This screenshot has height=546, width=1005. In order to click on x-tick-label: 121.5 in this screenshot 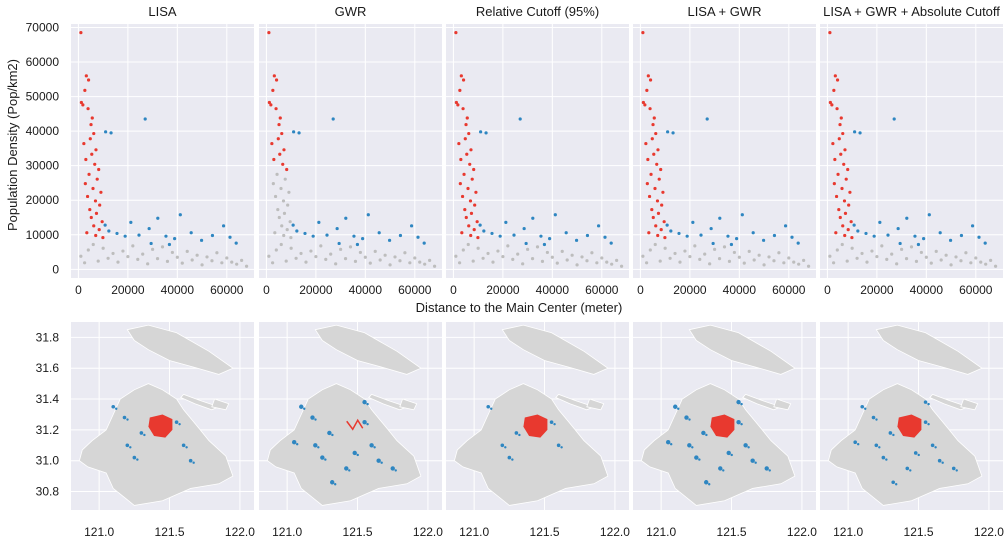, I will do `click(170, 532)`.